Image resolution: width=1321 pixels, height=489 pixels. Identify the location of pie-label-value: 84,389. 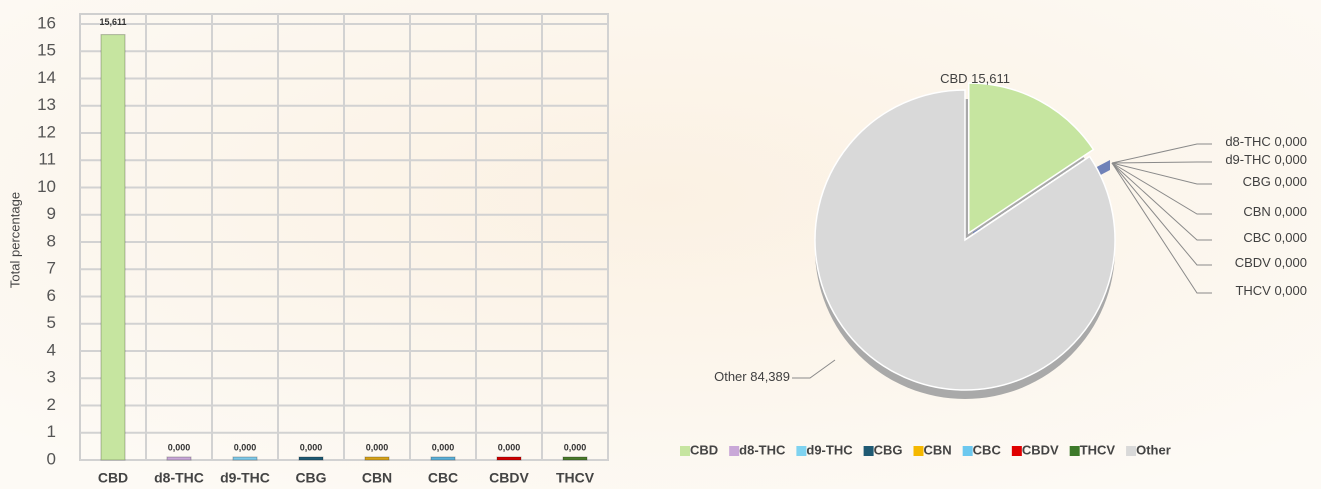
(770, 376).